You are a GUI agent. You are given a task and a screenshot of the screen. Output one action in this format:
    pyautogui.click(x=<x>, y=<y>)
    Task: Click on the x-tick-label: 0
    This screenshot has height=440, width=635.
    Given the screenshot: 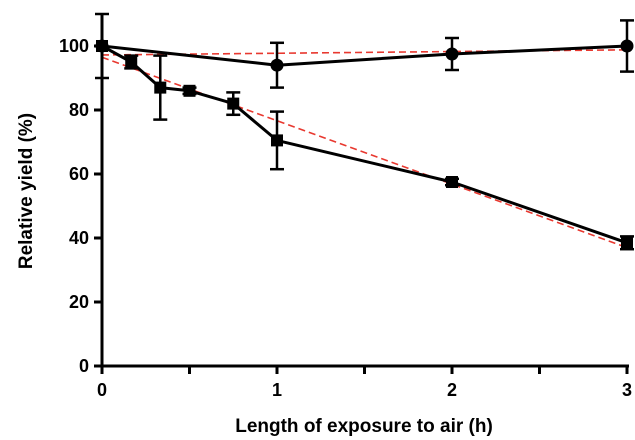 What is the action you would take?
    pyautogui.click(x=102, y=390)
    